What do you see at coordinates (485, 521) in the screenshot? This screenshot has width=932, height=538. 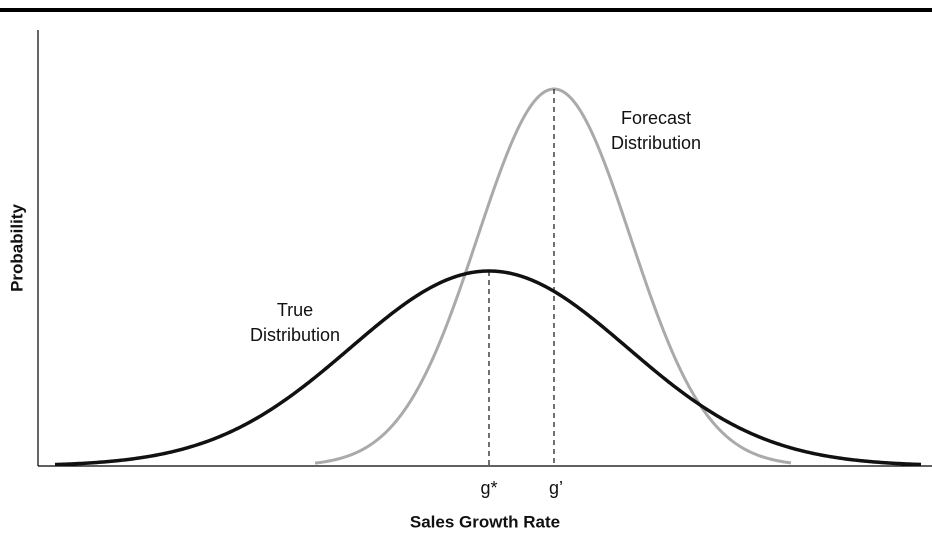 I see `x-axis-label: Sales Growth Rate` at bounding box center [485, 521].